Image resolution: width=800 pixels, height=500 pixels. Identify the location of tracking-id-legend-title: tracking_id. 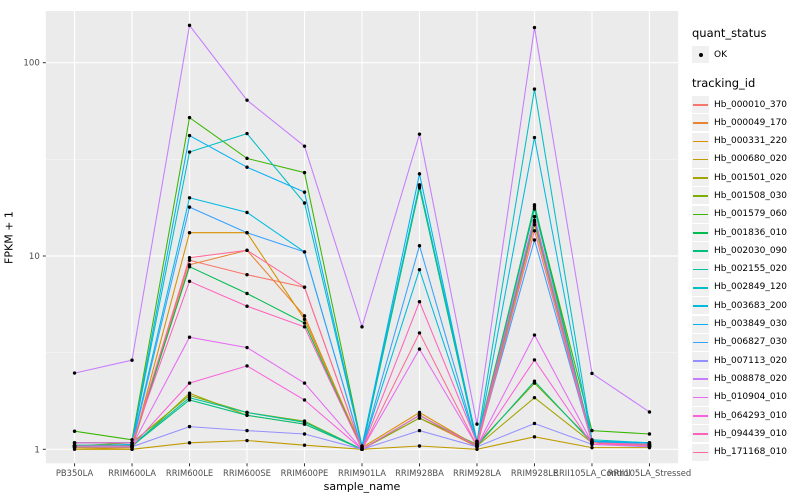
(724, 83).